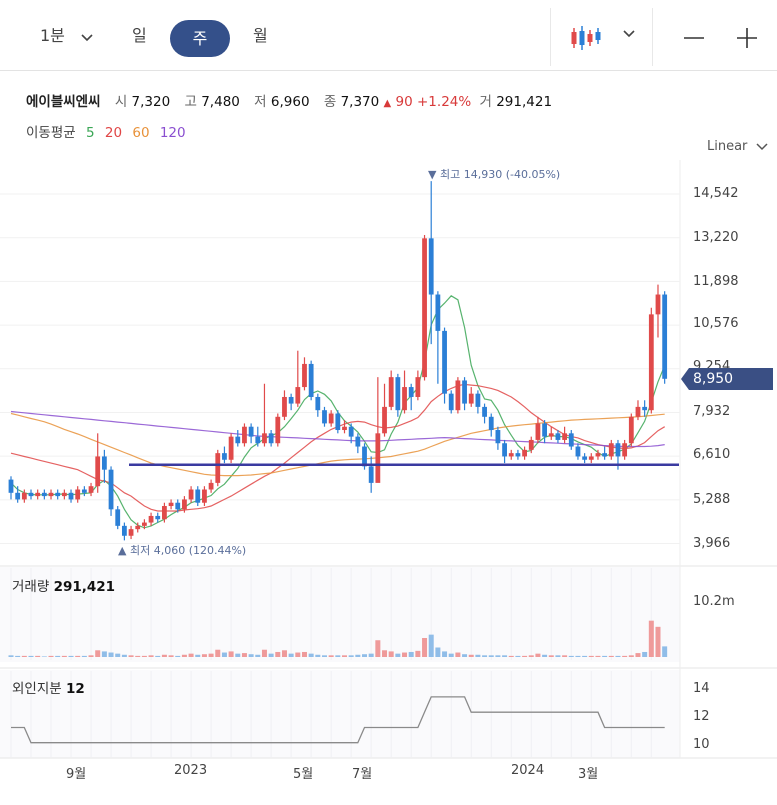 The image size is (777, 805). Describe the element at coordinates (694, 38) in the screenshot. I see `minus-icon` at that location.